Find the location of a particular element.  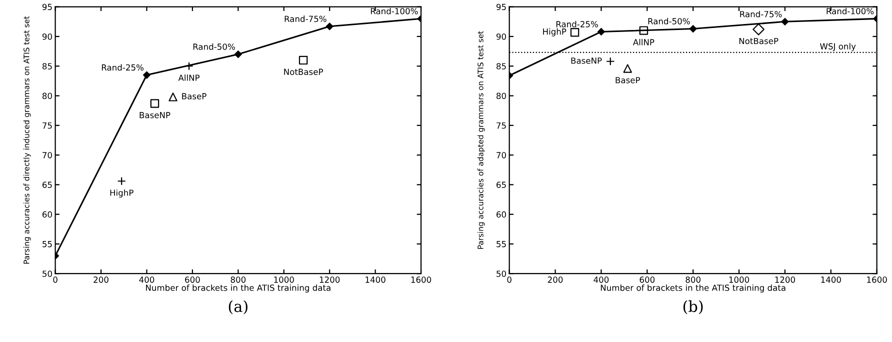

ref-line-label: WSJ only is located at coordinates (838, 47).